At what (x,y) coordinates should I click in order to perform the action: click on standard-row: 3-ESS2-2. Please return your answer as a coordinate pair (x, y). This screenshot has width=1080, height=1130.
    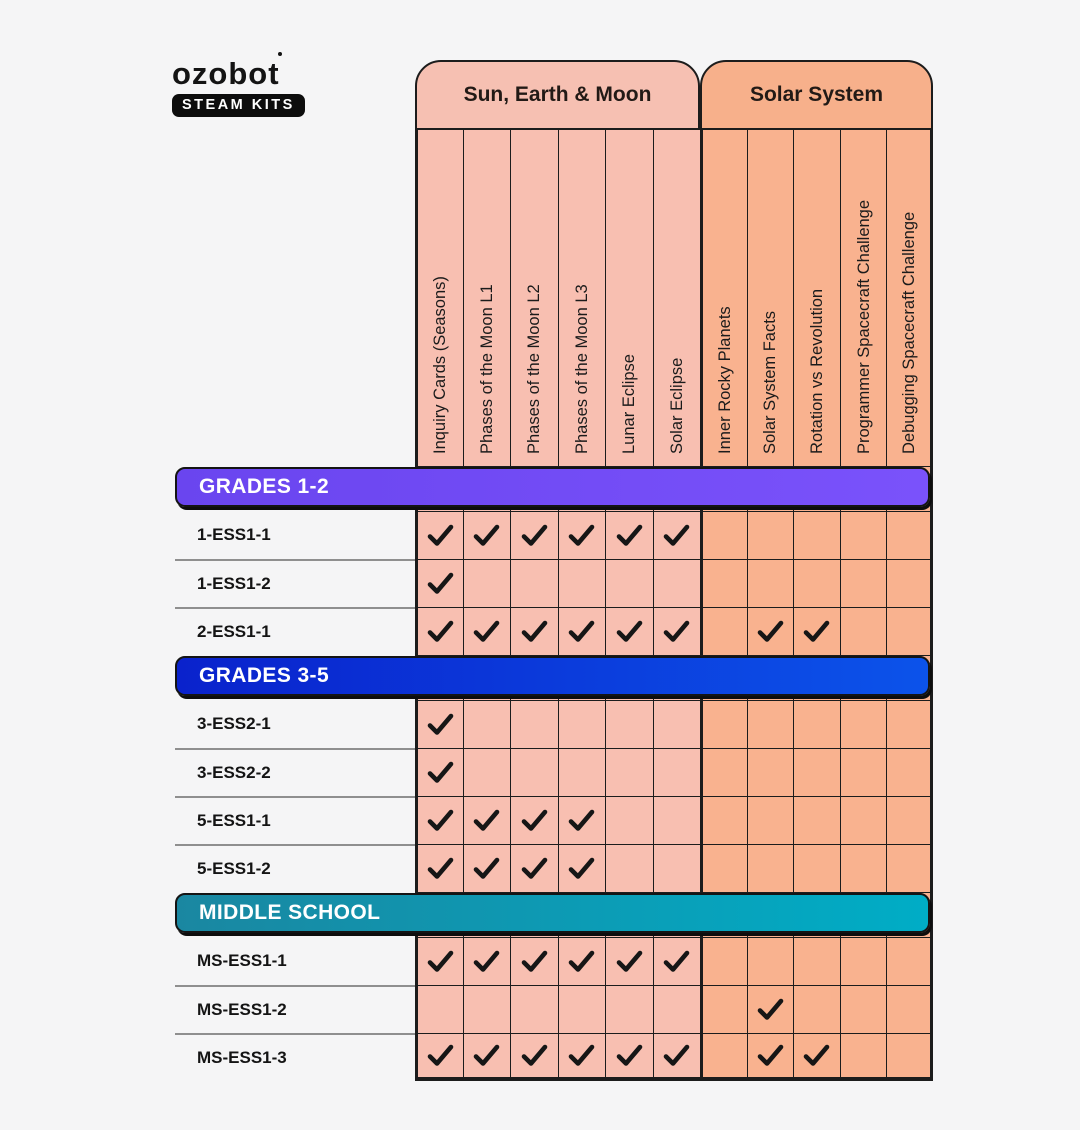
    Looking at the image, I should click on (554, 772).